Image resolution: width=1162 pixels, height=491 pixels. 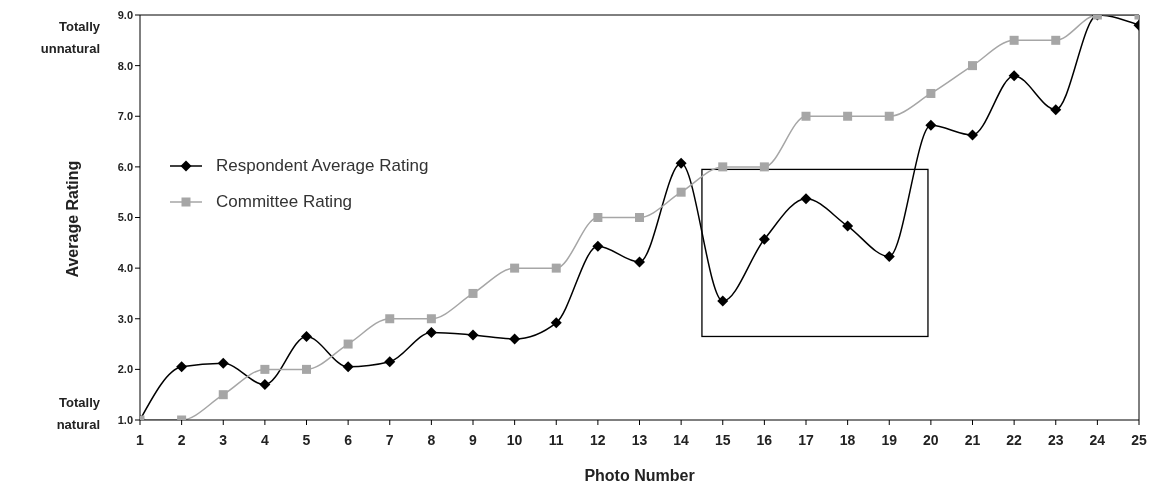 What do you see at coordinates (125, 116) in the screenshot?
I see `y-tick-label: 7.0` at bounding box center [125, 116].